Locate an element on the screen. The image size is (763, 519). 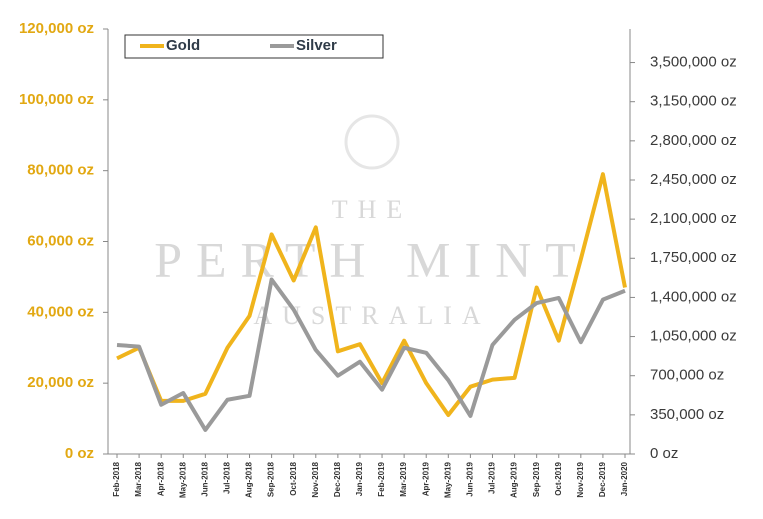
x-tick-label: Sep-2018 is located at coordinates (271, 479).